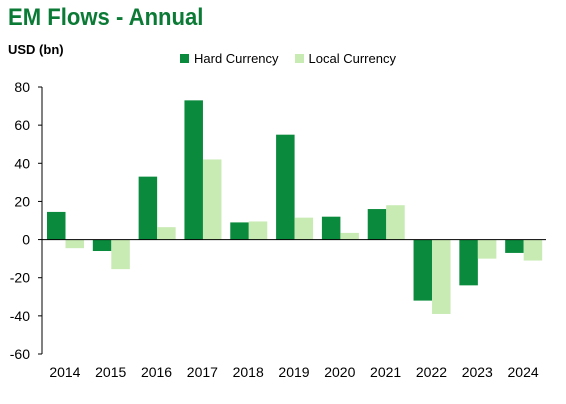  I want to click on x-tick-label: 2024, so click(523, 372).